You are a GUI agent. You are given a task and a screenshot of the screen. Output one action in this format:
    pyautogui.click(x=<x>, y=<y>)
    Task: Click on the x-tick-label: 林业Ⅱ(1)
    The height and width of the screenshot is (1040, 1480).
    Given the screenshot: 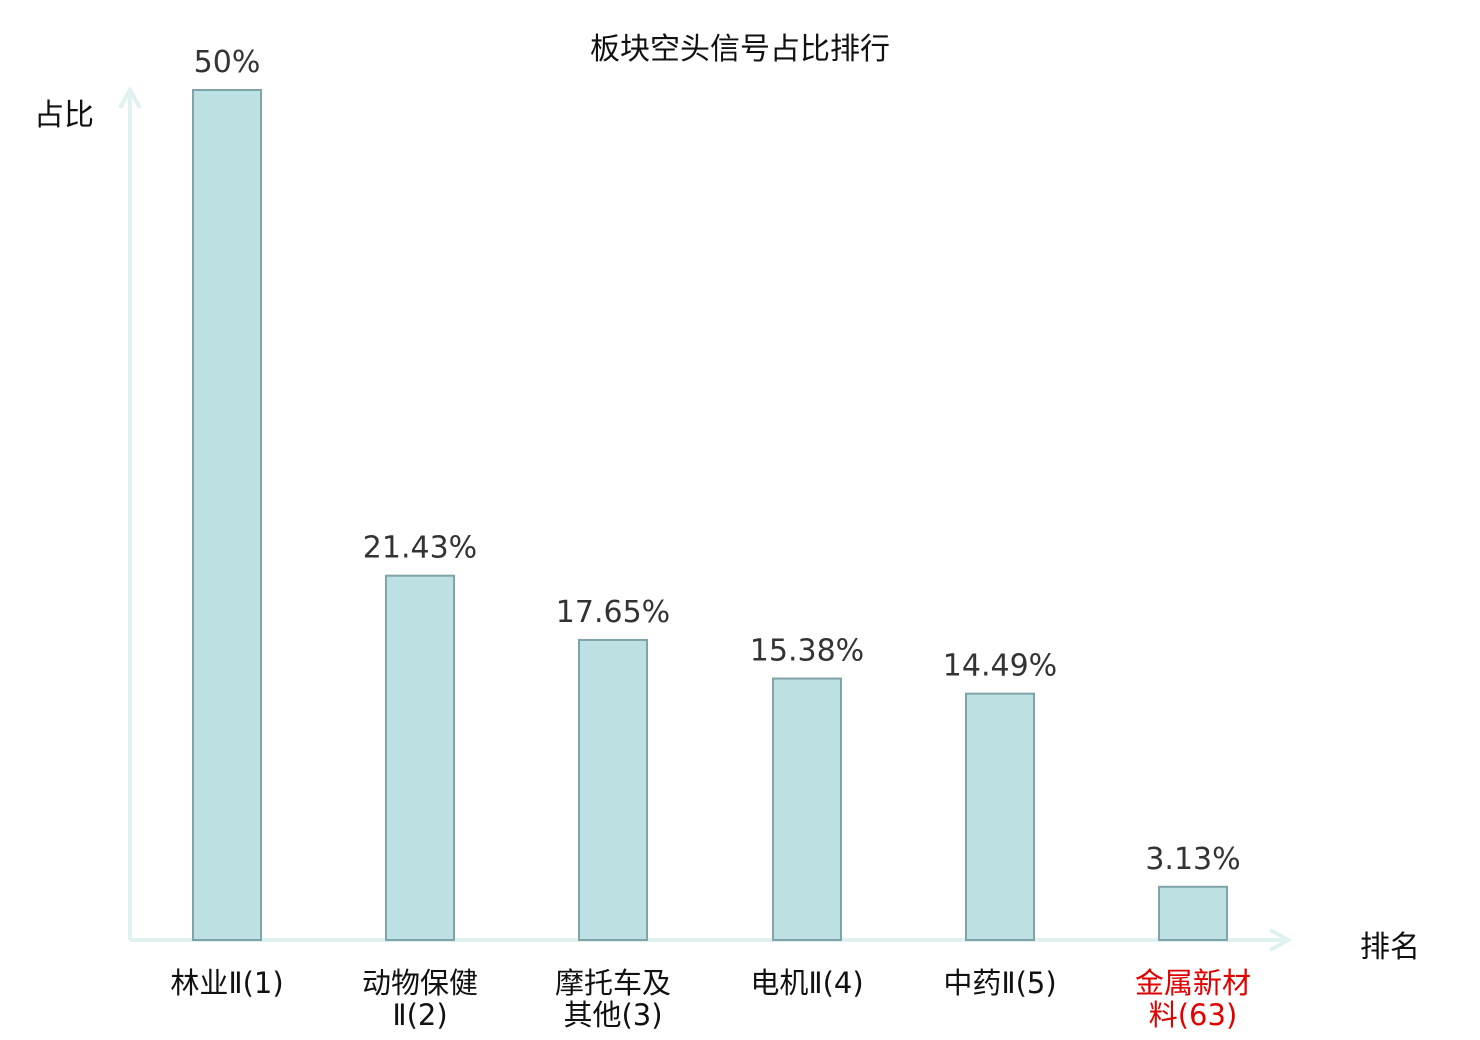 What is the action you would take?
    pyautogui.click(x=226, y=983)
    